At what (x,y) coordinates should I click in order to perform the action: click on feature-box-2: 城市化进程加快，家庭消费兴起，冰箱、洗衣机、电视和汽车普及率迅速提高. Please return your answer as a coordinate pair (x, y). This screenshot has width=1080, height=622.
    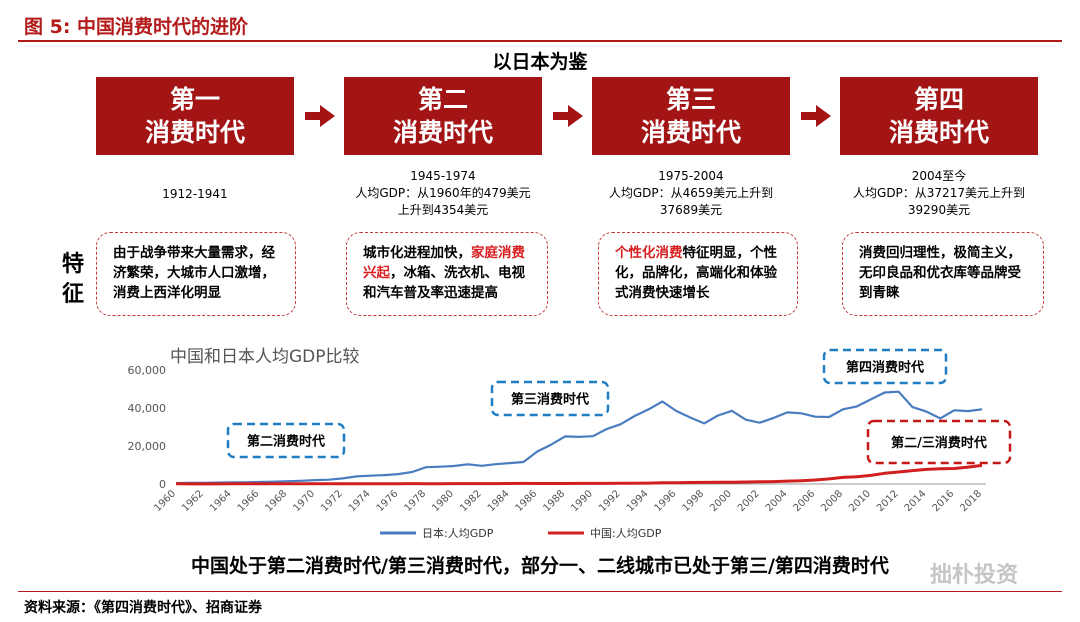
    Looking at the image, I should click on (447, 274).